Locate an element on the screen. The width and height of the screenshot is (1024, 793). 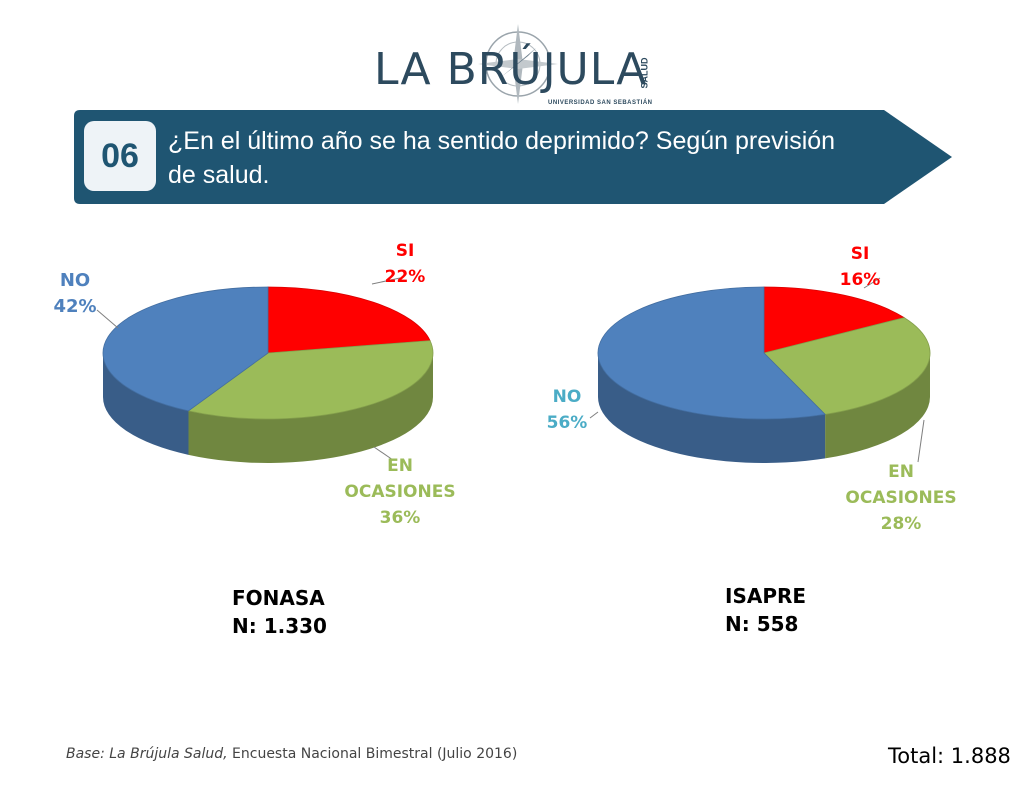
question-banner is located at coordinates (514, 157).